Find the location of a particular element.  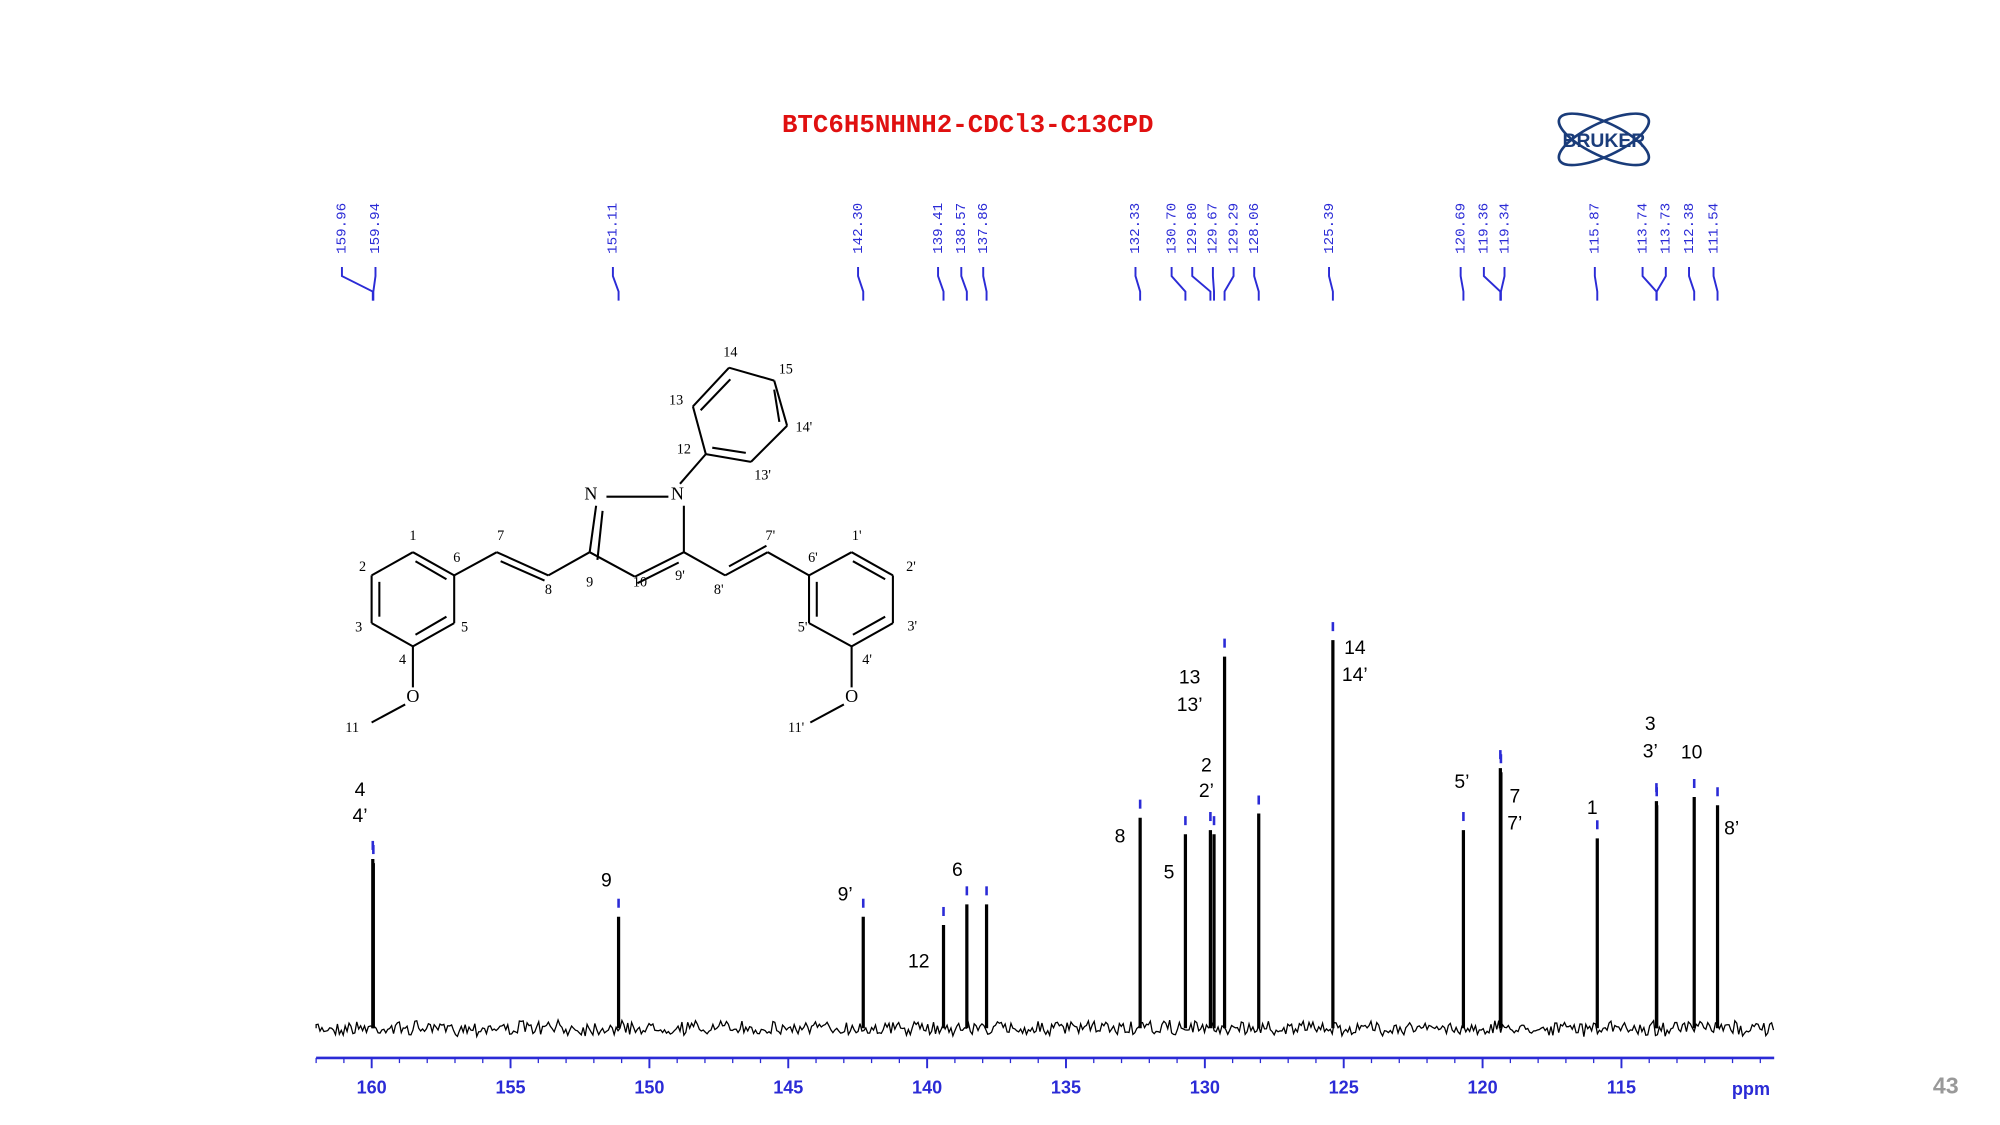

atom-label: 13 is located at coordinates (676, 400).